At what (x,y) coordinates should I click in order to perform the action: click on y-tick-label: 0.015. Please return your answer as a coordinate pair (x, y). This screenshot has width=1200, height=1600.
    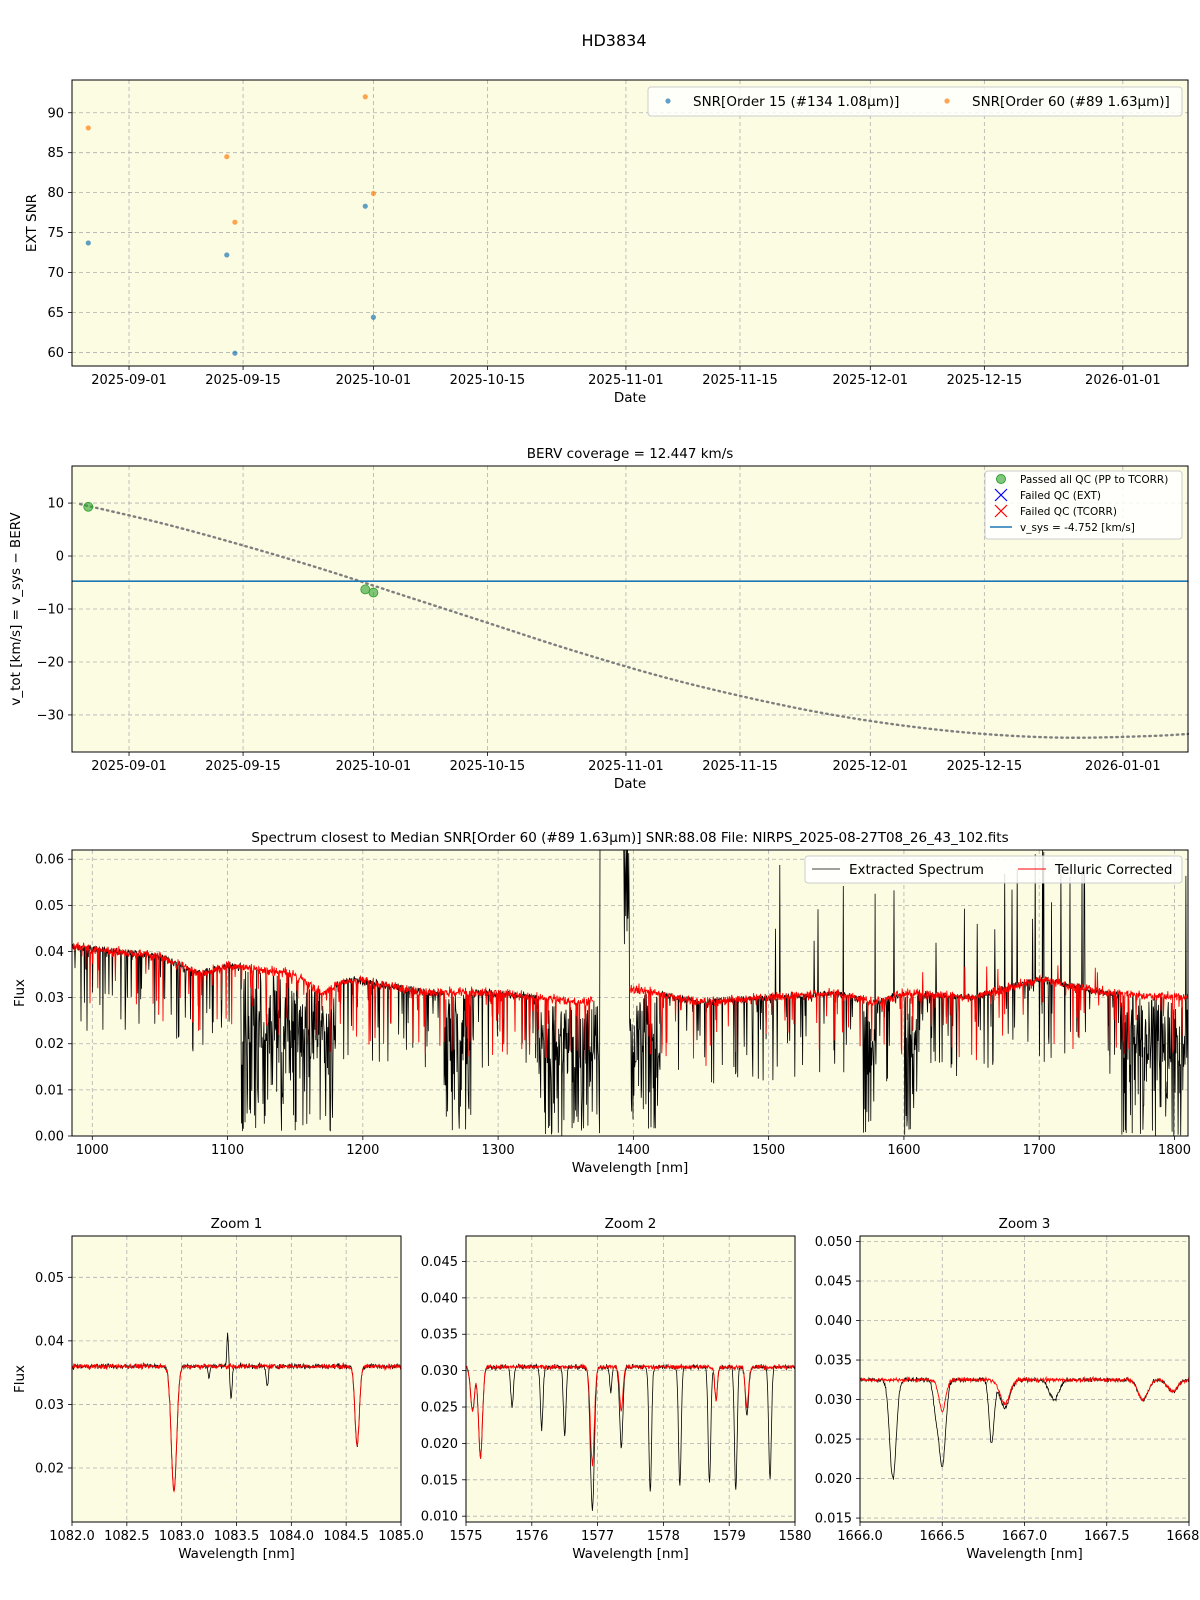
    Looking at the image, I should click on (833, 1519).